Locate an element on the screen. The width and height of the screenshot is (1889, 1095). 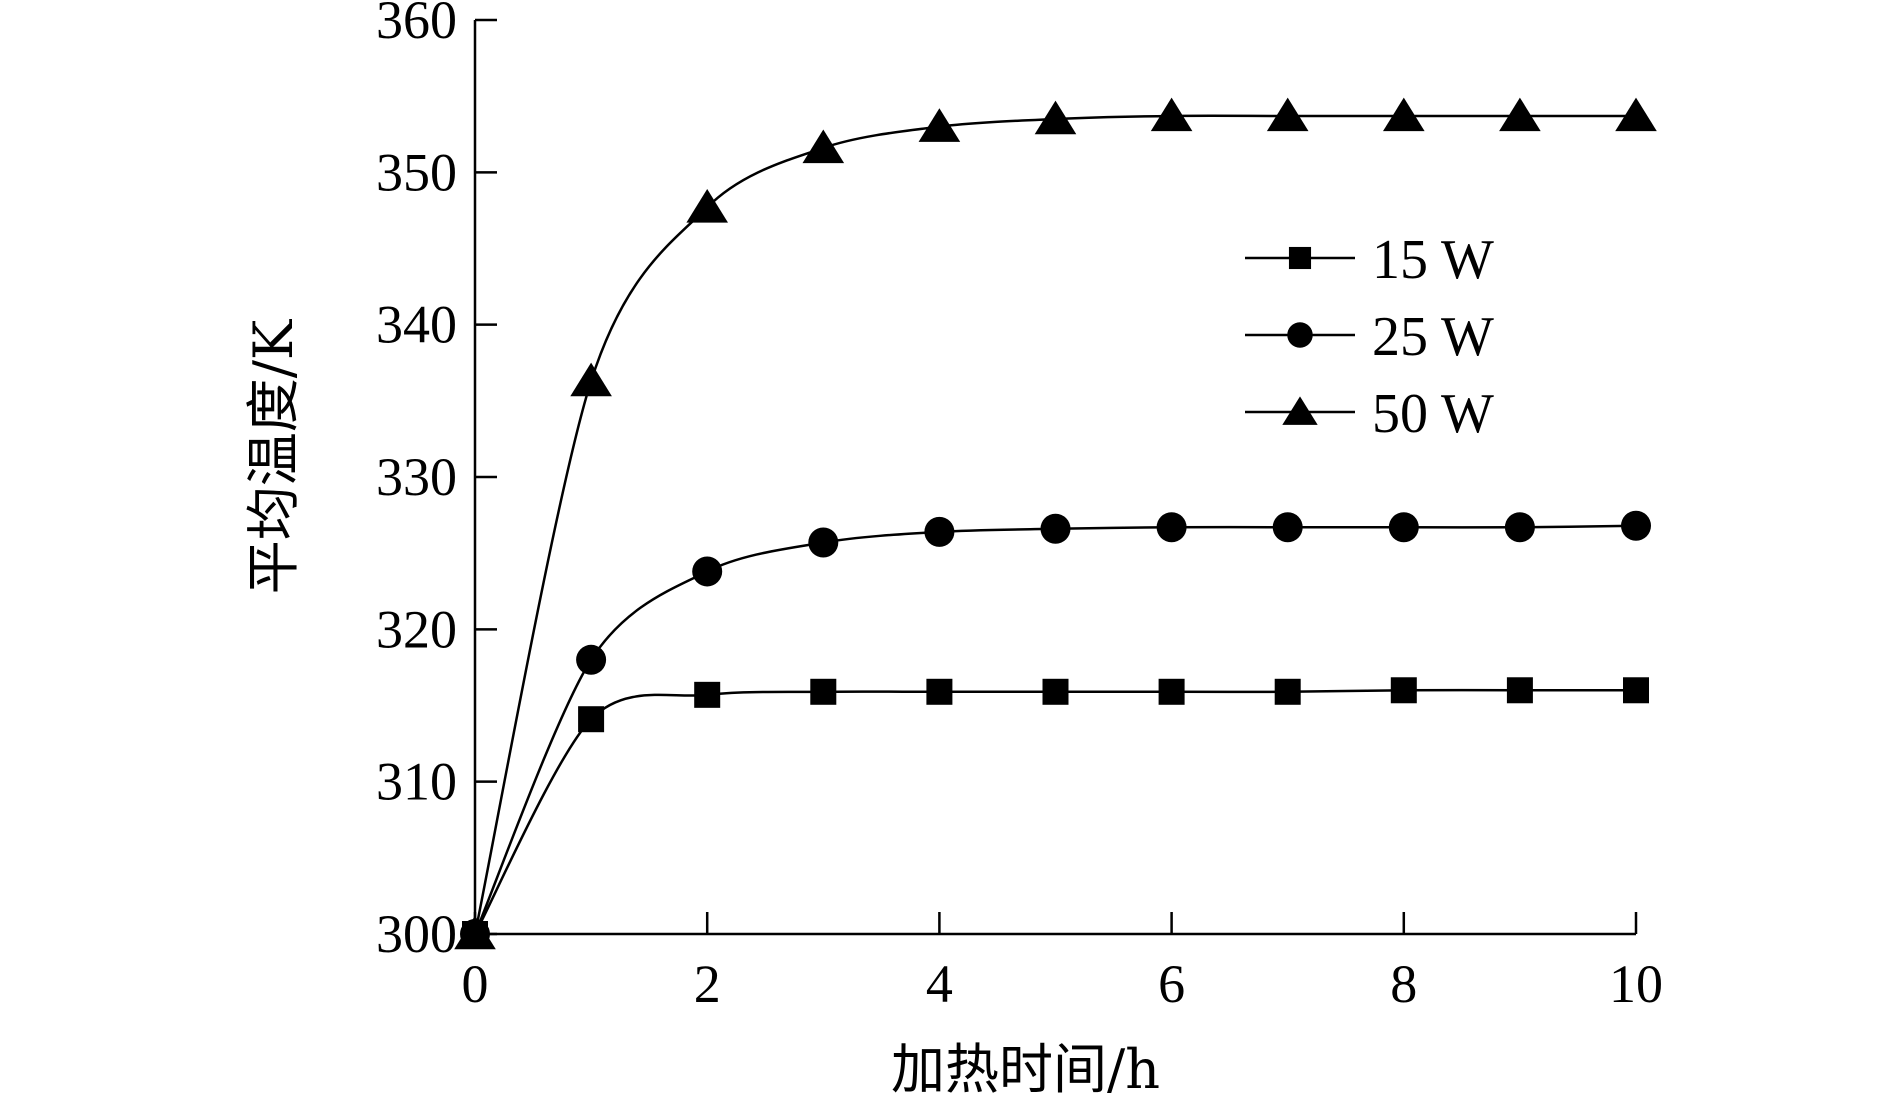
y-tick-label: 350 is located at coordinates (416, 172).